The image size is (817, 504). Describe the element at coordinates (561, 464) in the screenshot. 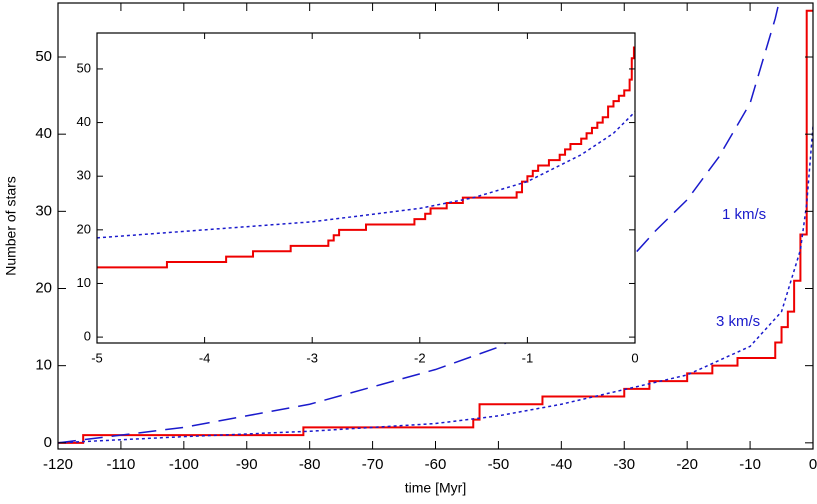

I see `x-tick-label: -40` at that location.